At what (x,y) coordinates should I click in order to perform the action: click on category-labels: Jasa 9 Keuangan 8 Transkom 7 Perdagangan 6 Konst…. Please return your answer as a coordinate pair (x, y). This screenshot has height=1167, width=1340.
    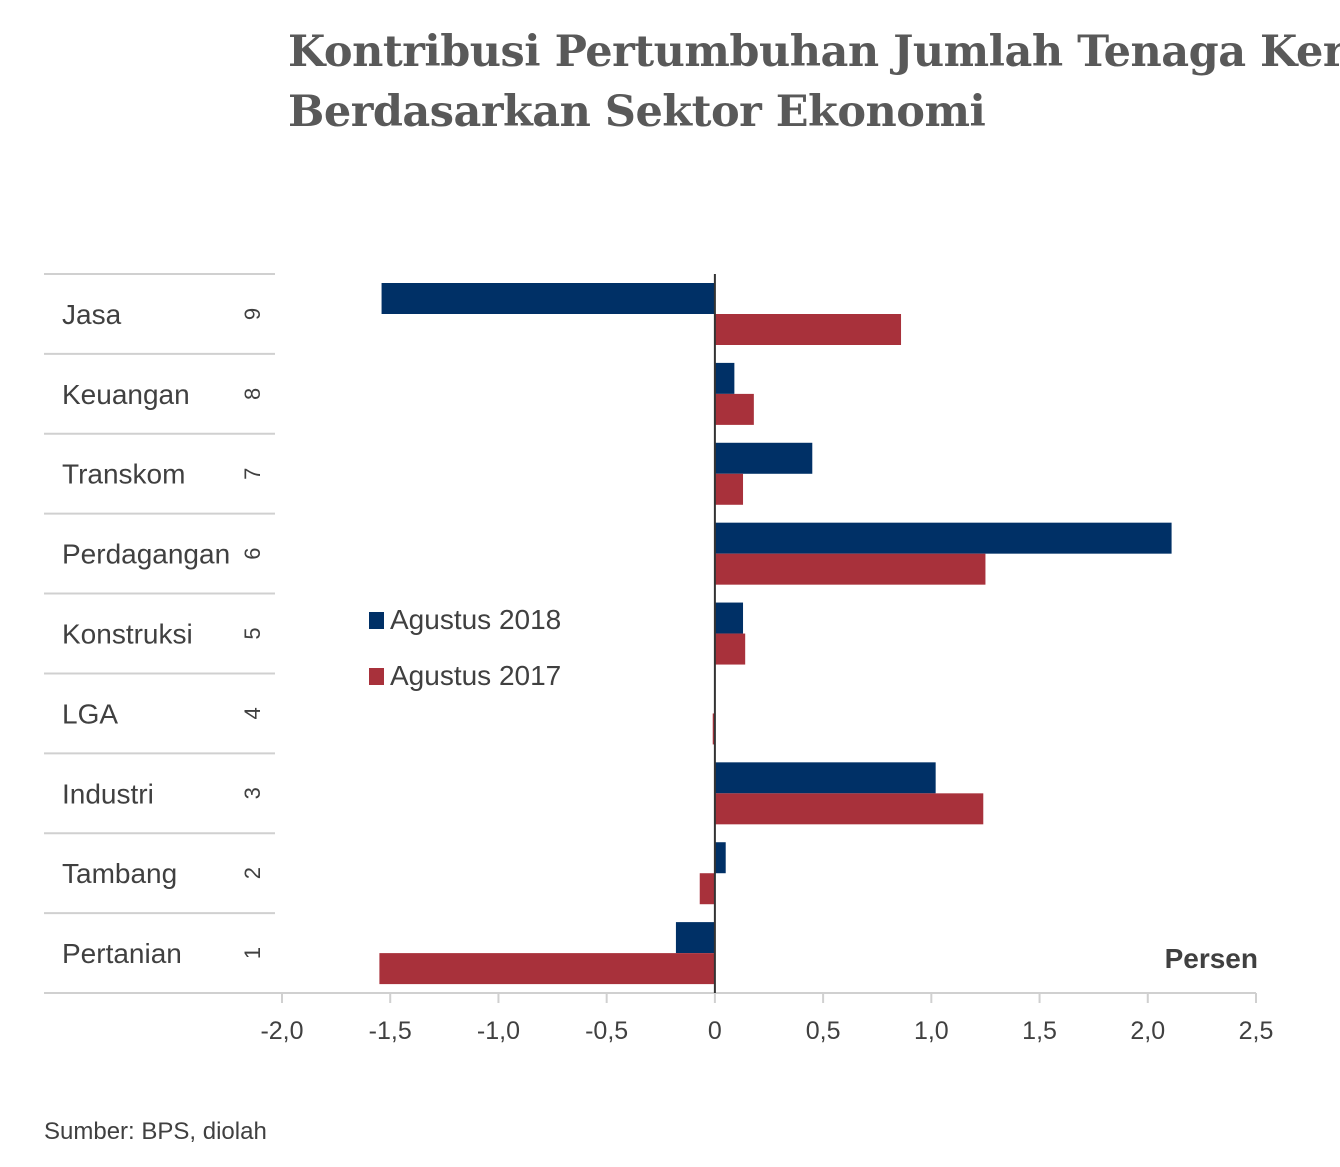
    Looking at the image, I should click on (163, 634).